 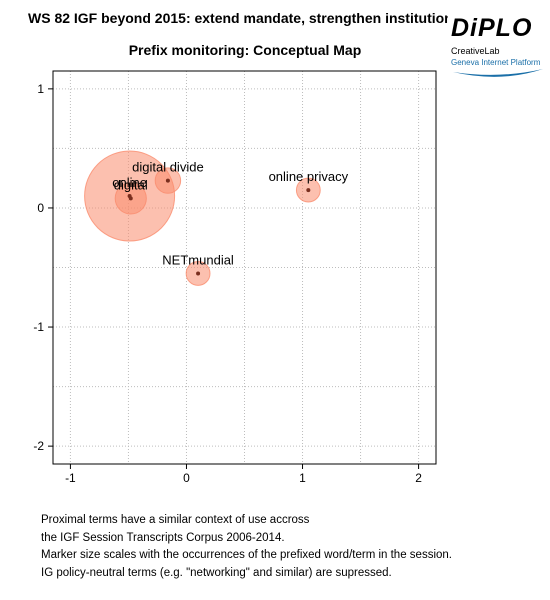 I want to click on point-label: digital divide, so click(x=168, y=167).